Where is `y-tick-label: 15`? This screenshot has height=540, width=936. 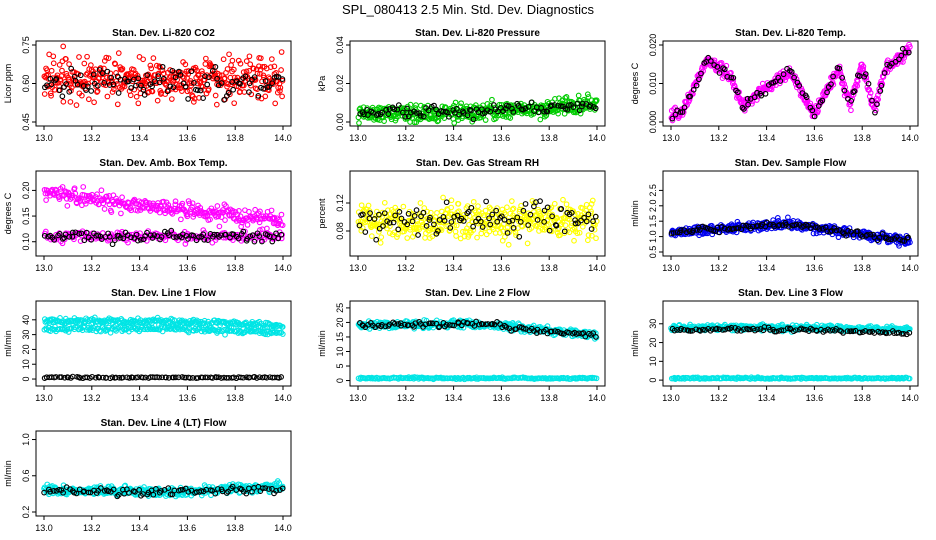
y-tick-label: 15 is located at coordinates (340, 337).